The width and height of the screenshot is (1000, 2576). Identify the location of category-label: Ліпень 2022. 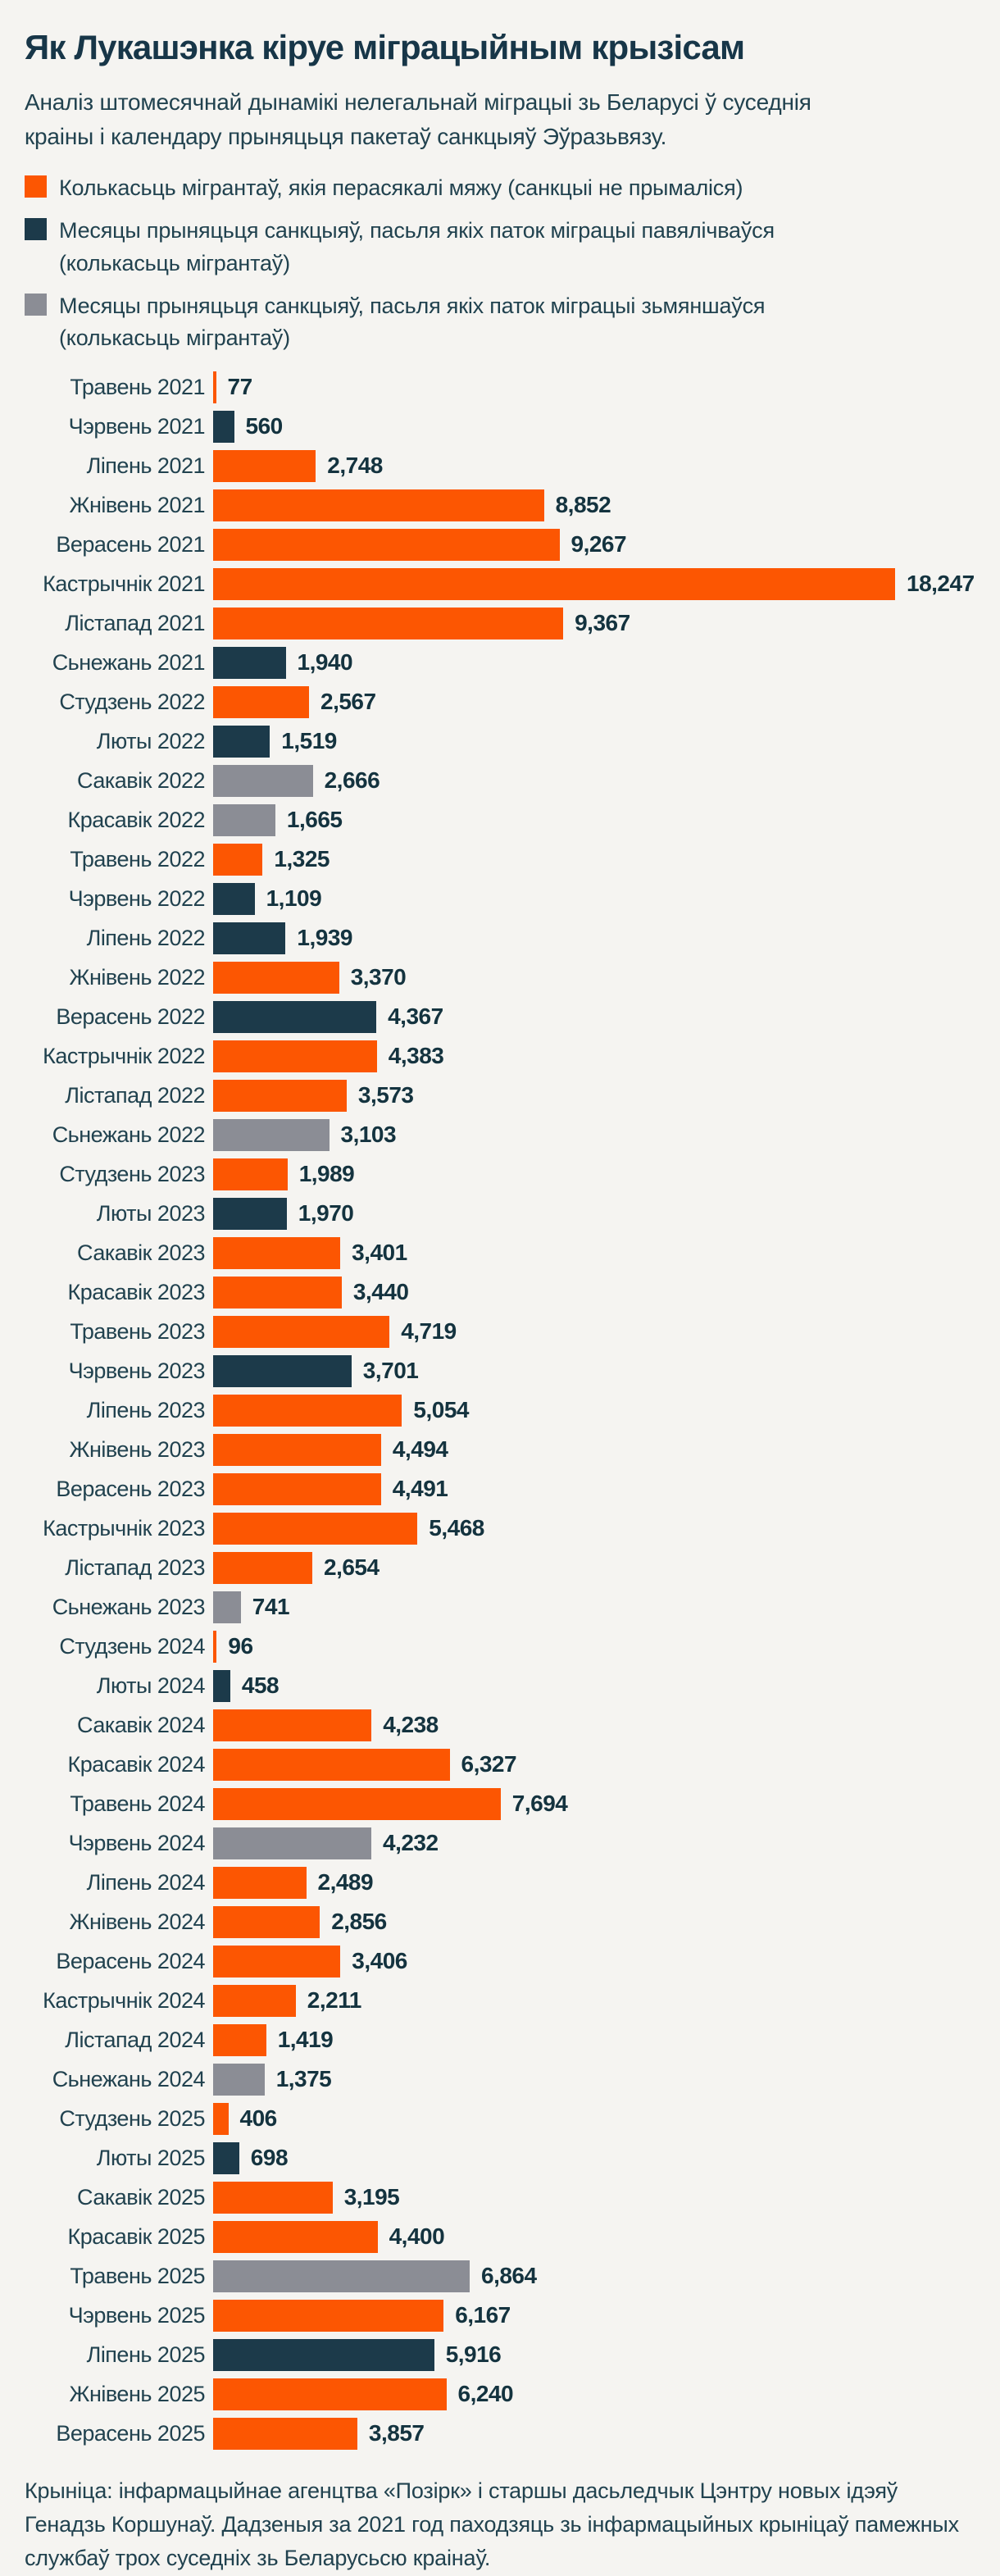
(146, 937).